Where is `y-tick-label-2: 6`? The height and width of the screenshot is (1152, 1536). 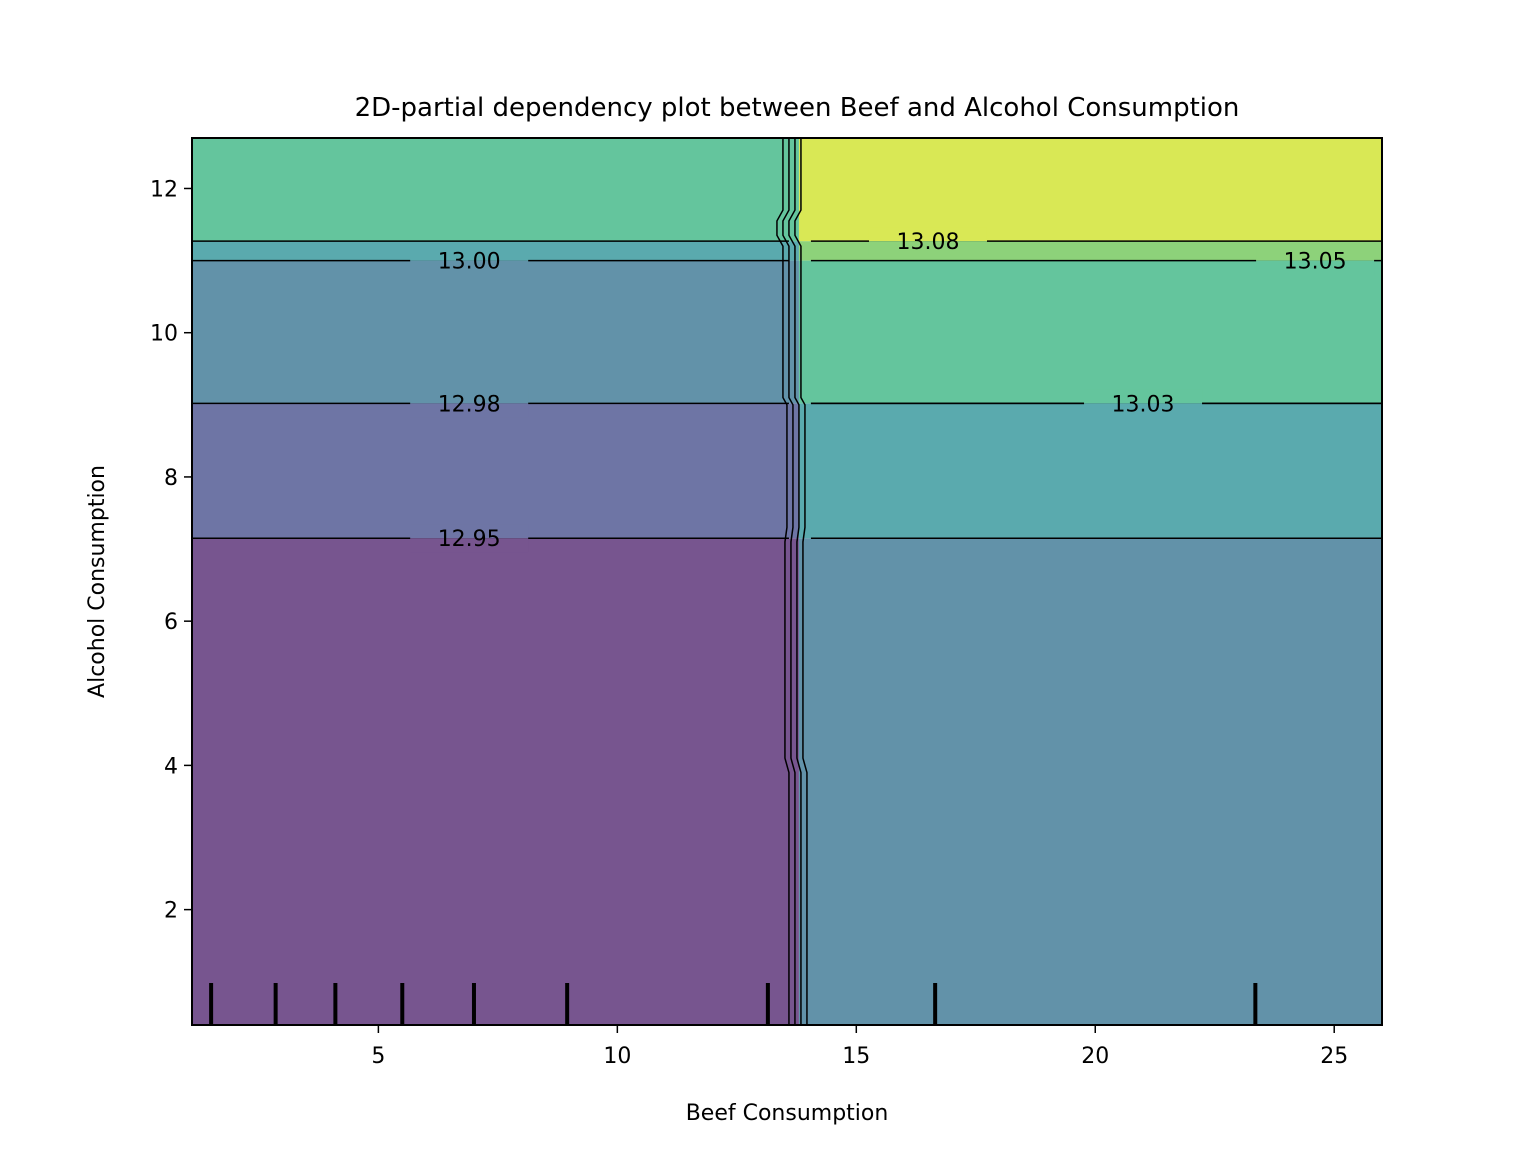
y-tick-label-2: 6 is located at coordinates (171, 622).